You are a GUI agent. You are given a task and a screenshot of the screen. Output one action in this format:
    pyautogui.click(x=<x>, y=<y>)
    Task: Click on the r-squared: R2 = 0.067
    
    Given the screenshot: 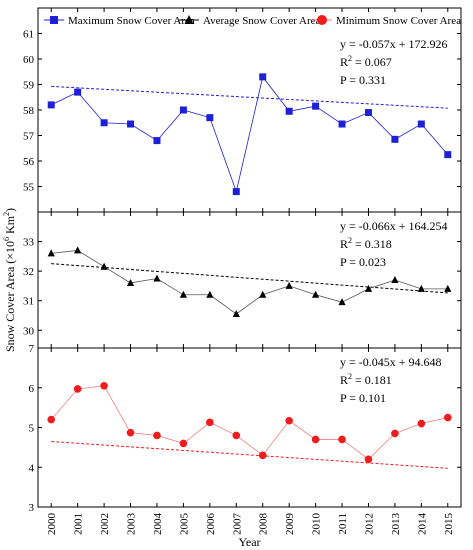 What is the action you would take?
    pyautogui.click(x=366, y=61)
    